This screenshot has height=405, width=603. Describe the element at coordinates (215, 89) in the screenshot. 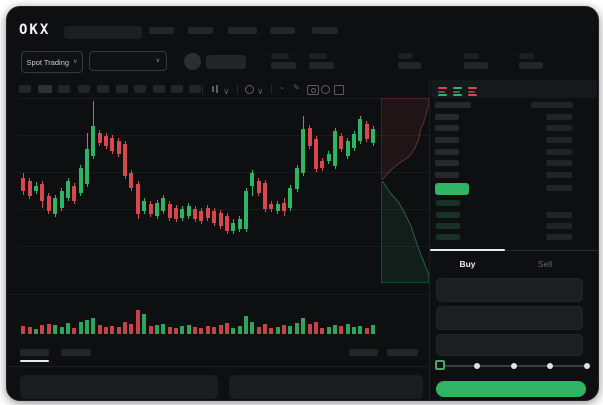

I see `candle-style-icon` at that location.